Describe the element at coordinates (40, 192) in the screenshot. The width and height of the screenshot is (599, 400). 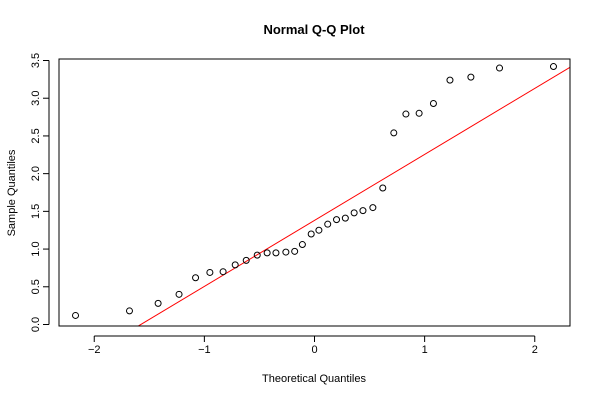
I see `y-axis: 0.0 0.5 1.0 1.5 2.0 2.5 3.0 3.5` at that location.